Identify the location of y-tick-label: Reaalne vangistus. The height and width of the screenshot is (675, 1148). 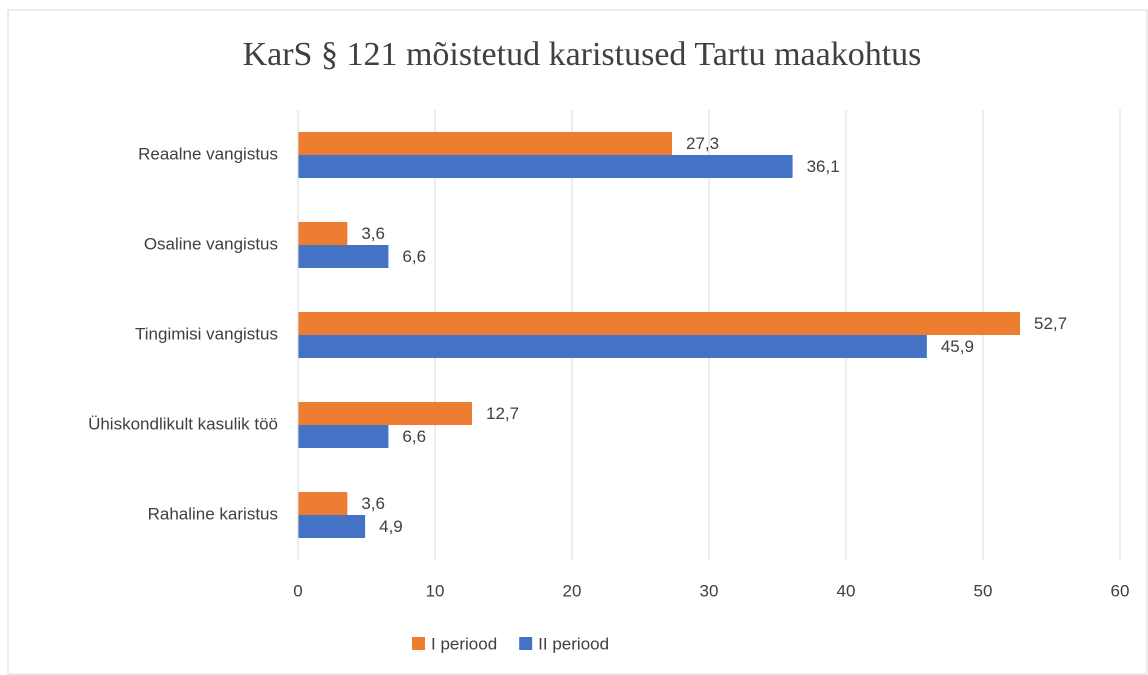
(208, 153).